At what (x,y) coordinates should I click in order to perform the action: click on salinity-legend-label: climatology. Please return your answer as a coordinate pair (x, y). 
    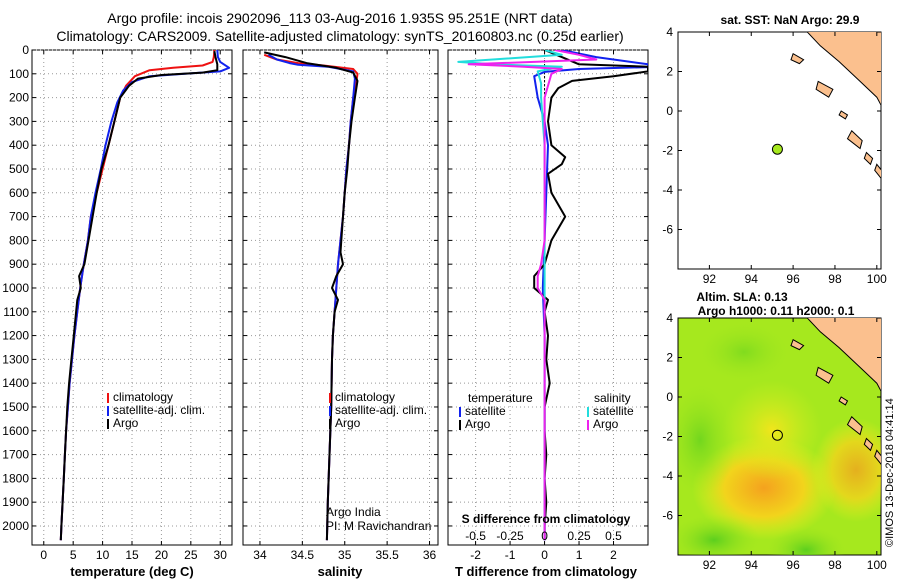
    Looking at the image, I should click on (365, 397).